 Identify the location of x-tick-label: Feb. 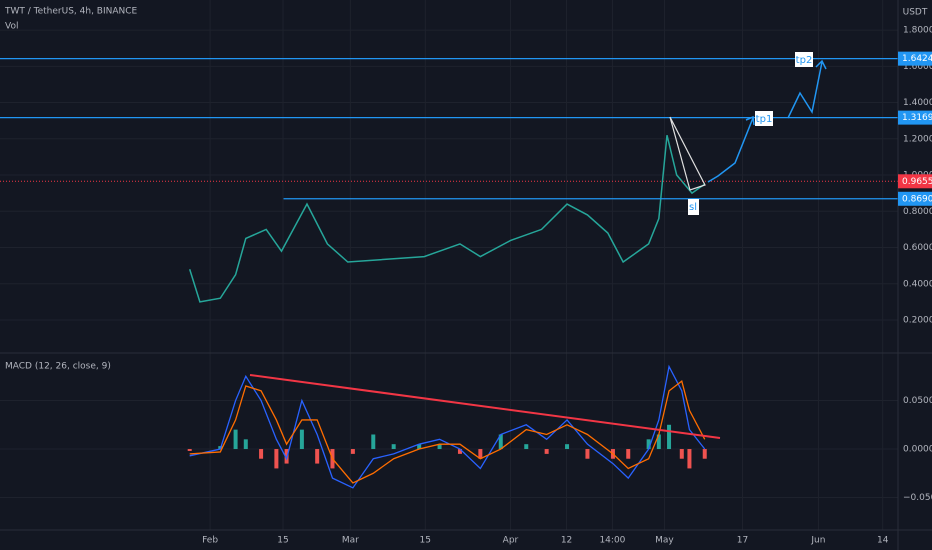
(210, 541).